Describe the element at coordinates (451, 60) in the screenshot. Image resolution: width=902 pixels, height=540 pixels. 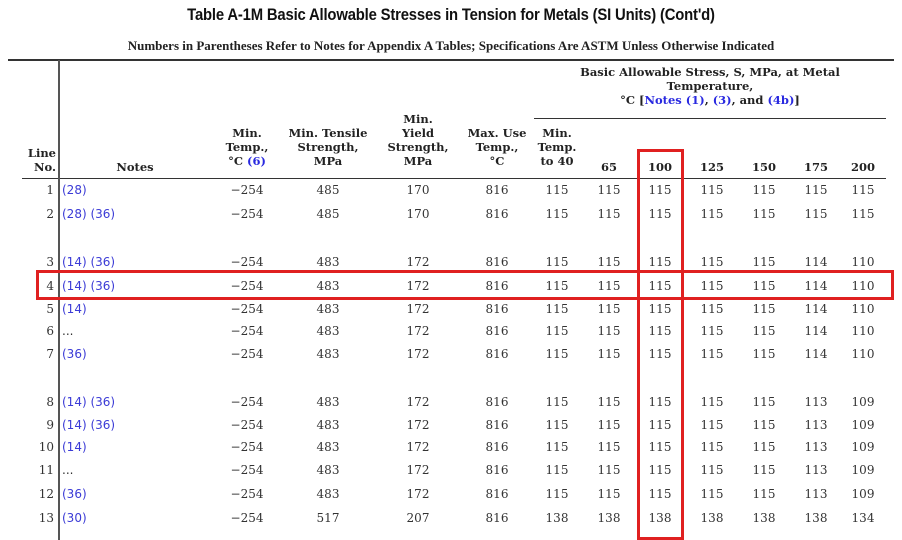
I see `top-rule` at that location.